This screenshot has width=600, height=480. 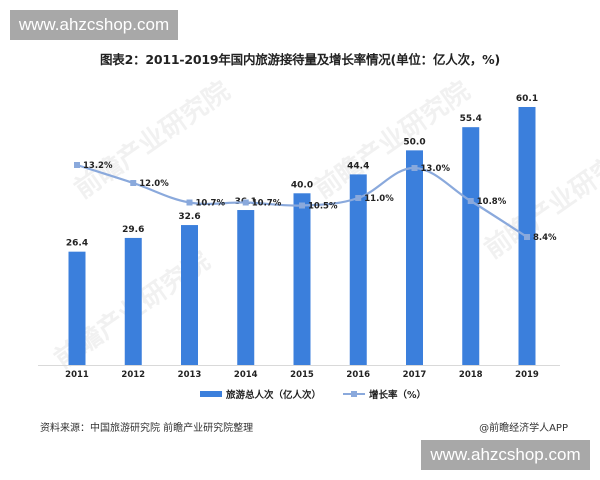 I want to click on chart-title: 图表2：2011-2019年国内旅游接待量及增长率情况(单位：亿人次，%), so click(x=300, y=59).